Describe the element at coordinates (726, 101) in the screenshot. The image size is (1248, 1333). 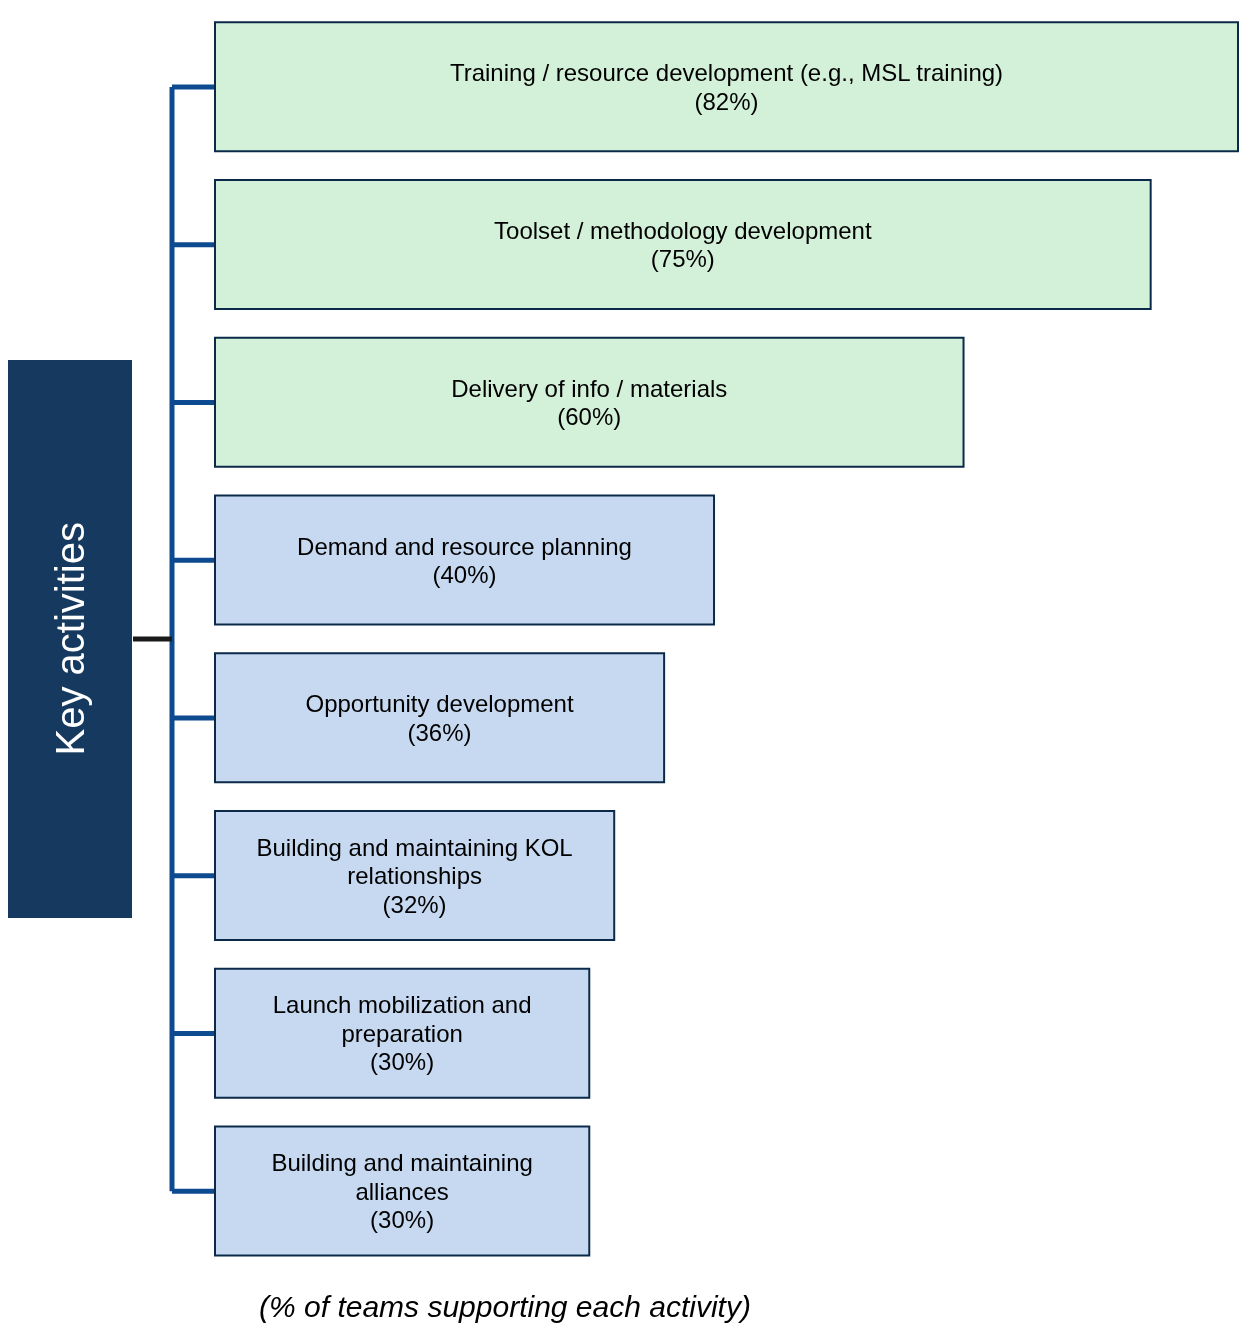
I see `data-label: (82%)` at that location.